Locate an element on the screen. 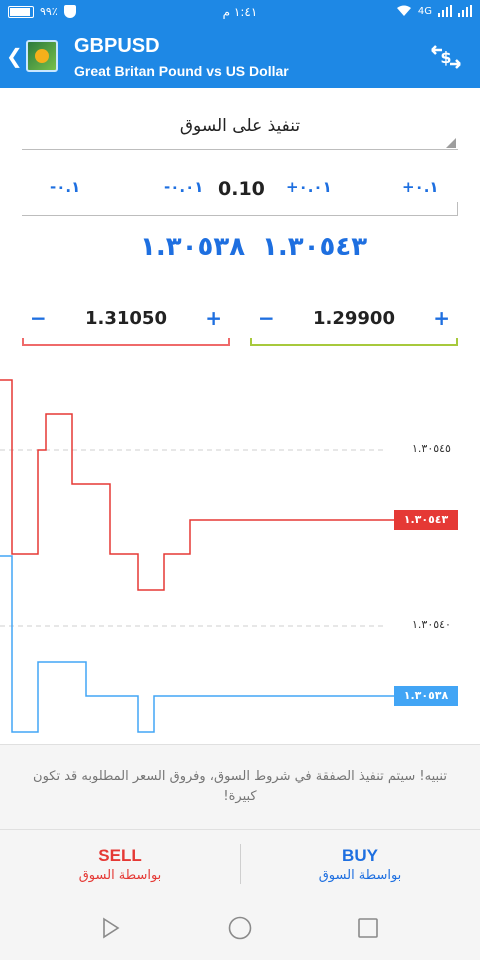  sell-label: SELL is located at coordinates (120, 855).